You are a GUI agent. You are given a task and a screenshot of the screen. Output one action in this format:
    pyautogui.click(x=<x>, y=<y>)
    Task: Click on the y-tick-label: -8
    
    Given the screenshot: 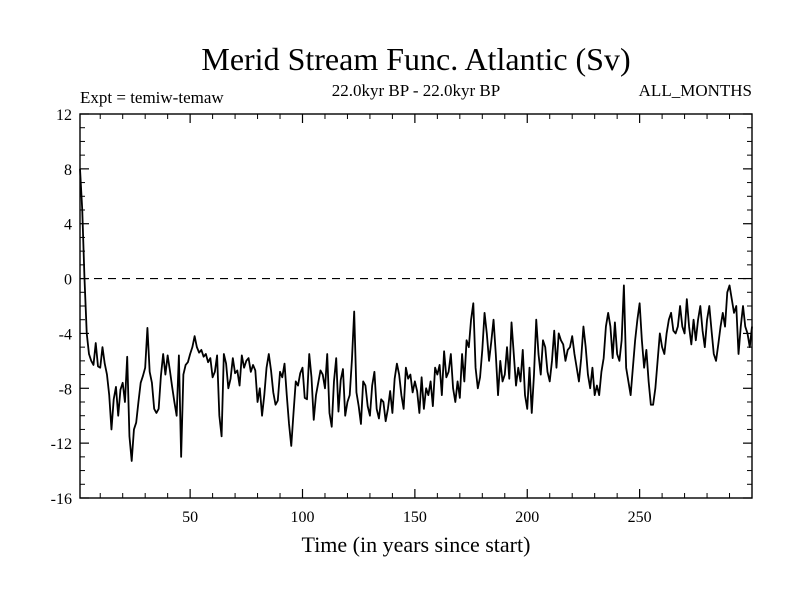 What is the action you would take?
    pyautogui.click(x=65, y=389)
    